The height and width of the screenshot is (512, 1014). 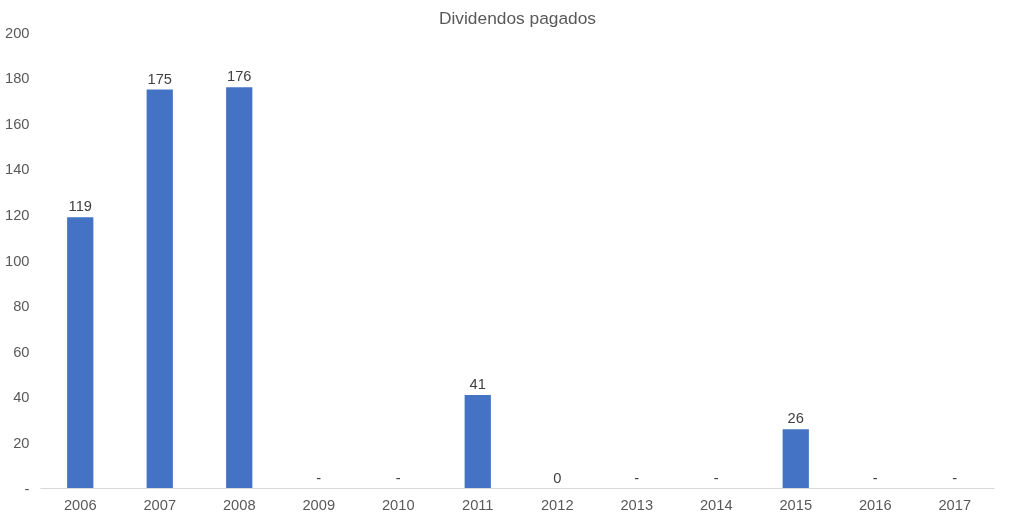 What do you see at coordinates (80, 206) in the screenshot?
I see `data-label: 119` at bounding box center [80, 206].